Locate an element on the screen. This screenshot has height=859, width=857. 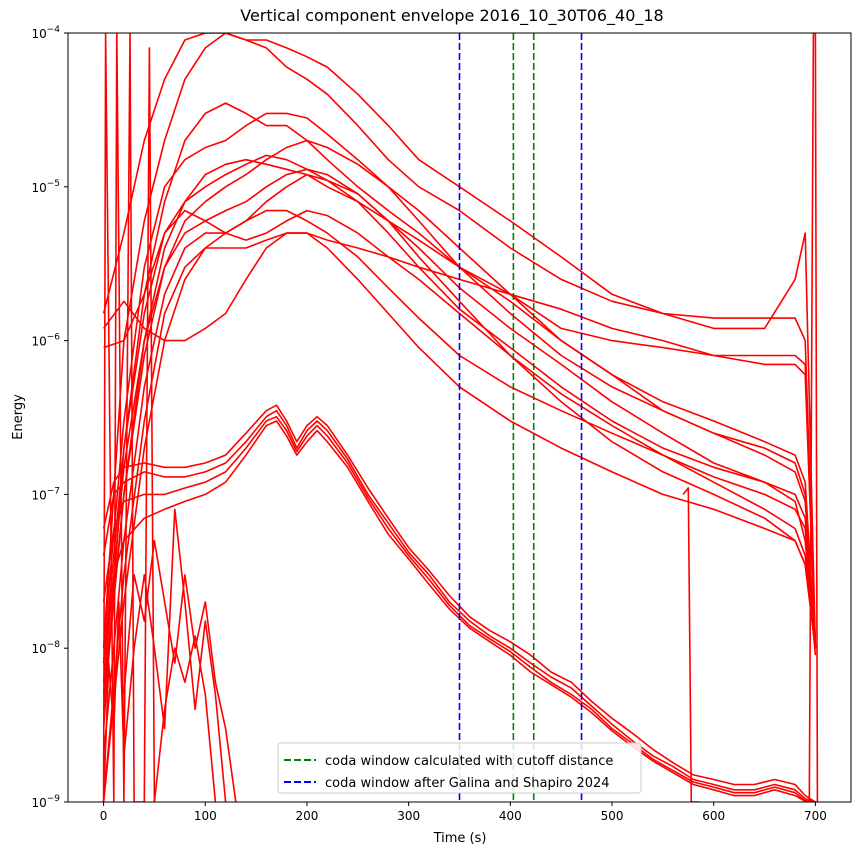
x-tick-label: 400 is located at coordinates (510, 816).